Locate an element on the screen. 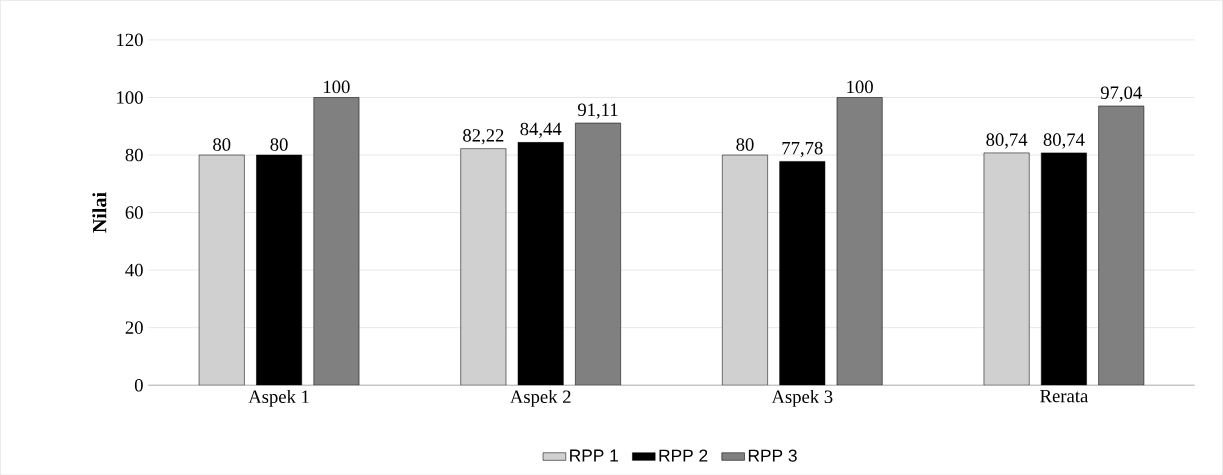 This screenshot has height=475, width=1223. legend-label: RPP 3 is located at coordinates (772, 455).